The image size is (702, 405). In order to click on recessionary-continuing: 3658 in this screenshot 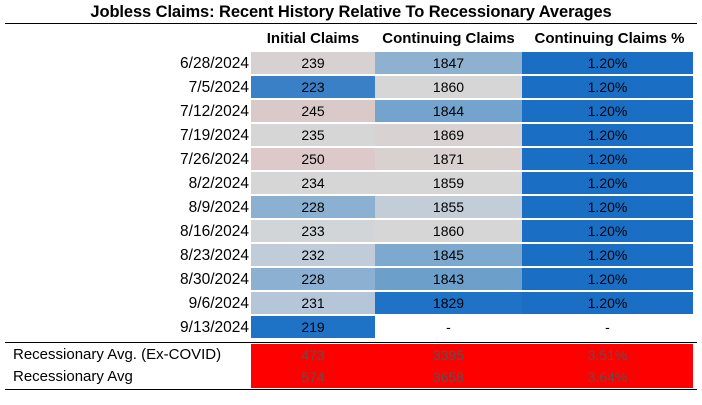, I will do `click(448, 377)`.